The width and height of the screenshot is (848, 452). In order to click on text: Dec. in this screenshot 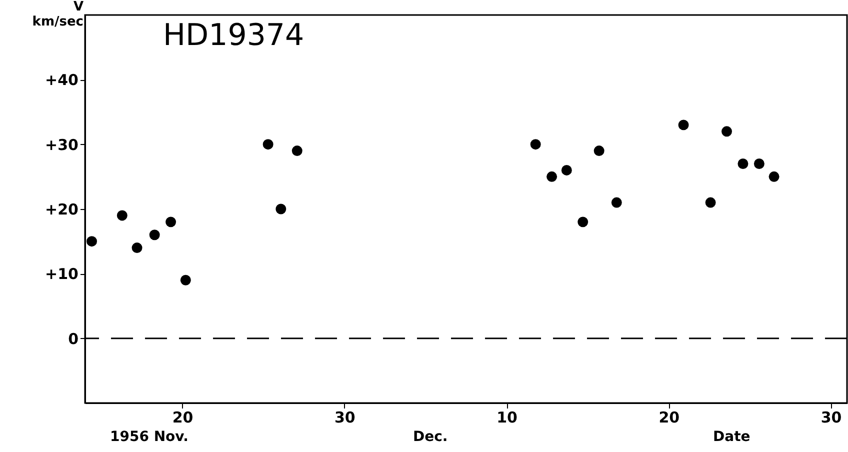, I will do `click(430, 437)`.